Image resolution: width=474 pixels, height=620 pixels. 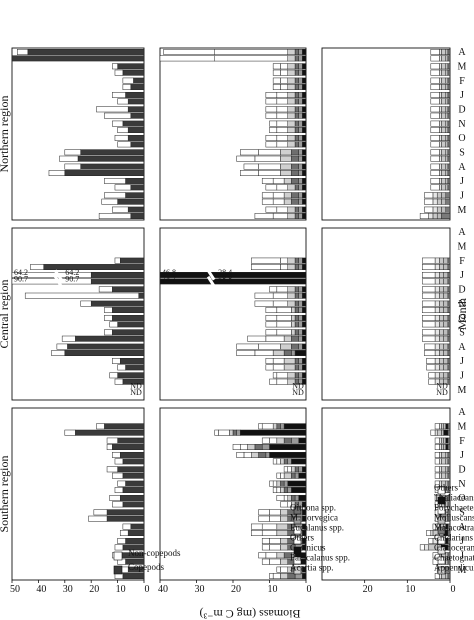 What do you see at coordinates (462, 210) in the screenshot?
I see `month-label: M` at bounding box center [462, 210].